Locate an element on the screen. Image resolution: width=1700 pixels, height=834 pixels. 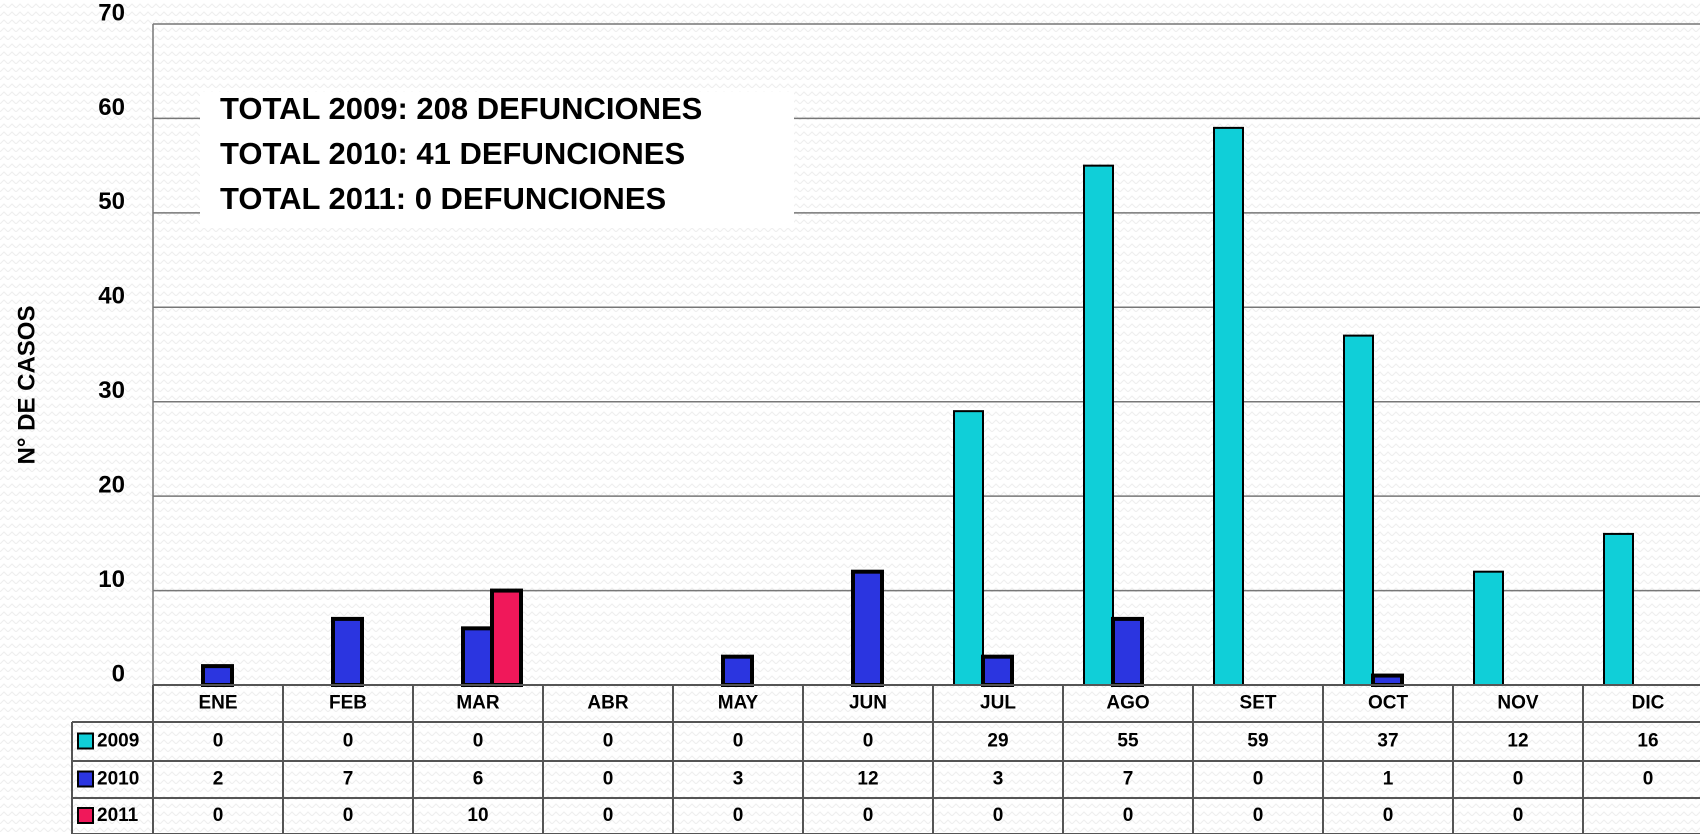
table-cell: 29 is located at coordinates (997, 741).